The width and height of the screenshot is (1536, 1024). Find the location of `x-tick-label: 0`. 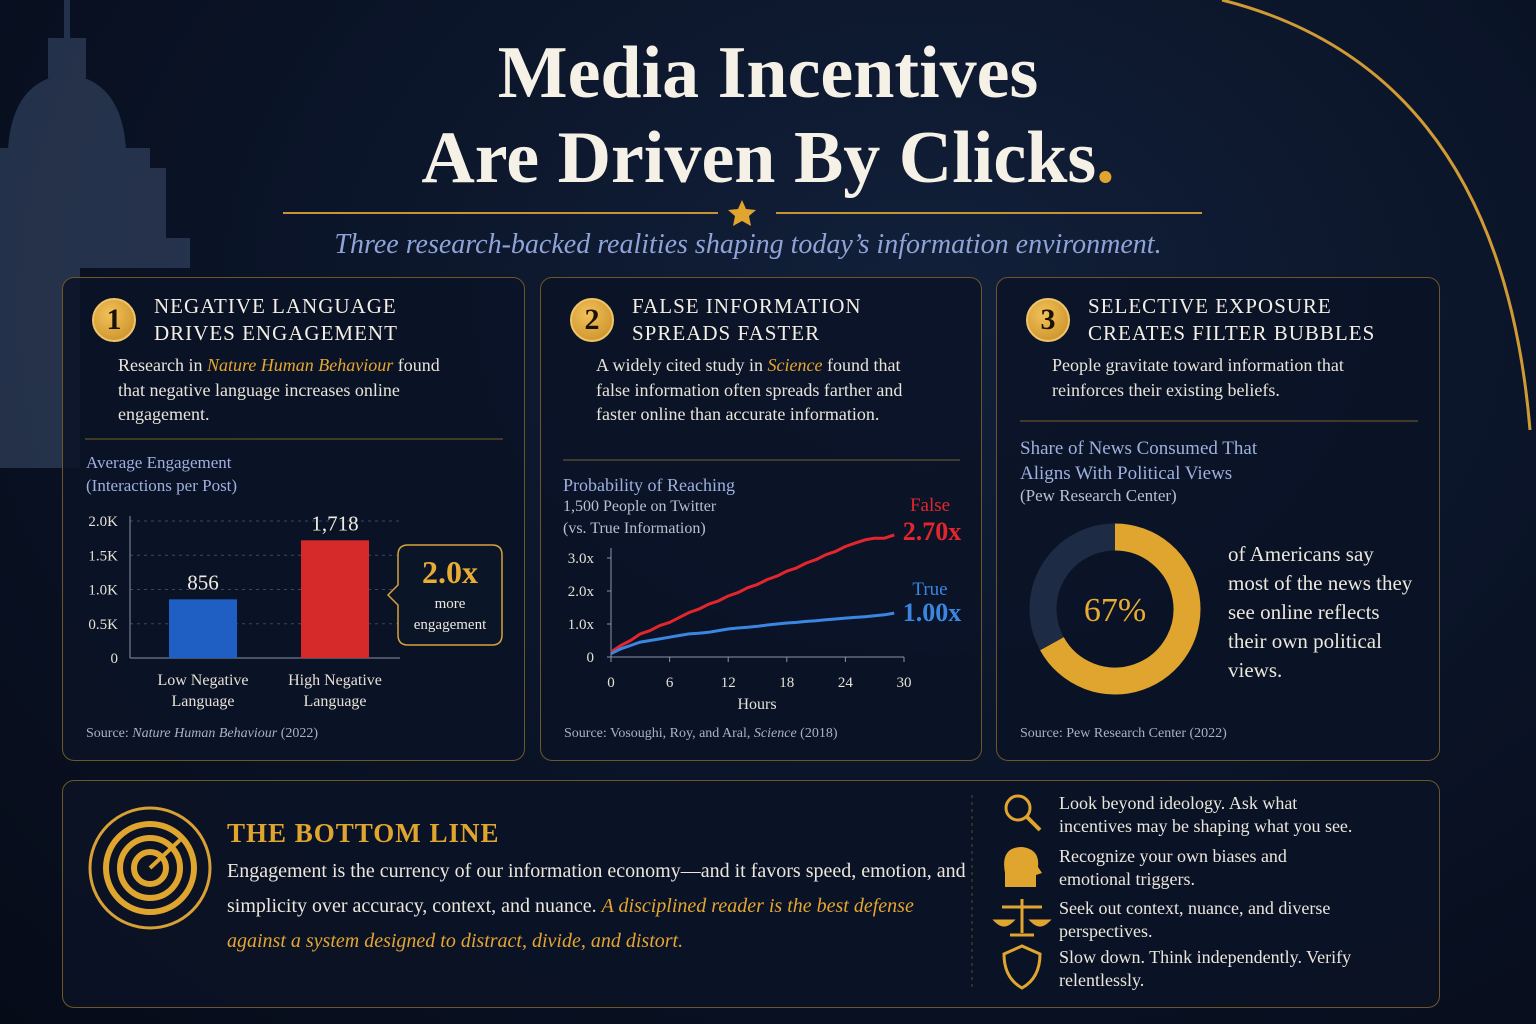

x-tick-label: 0 is located at coordinates (611, 683).